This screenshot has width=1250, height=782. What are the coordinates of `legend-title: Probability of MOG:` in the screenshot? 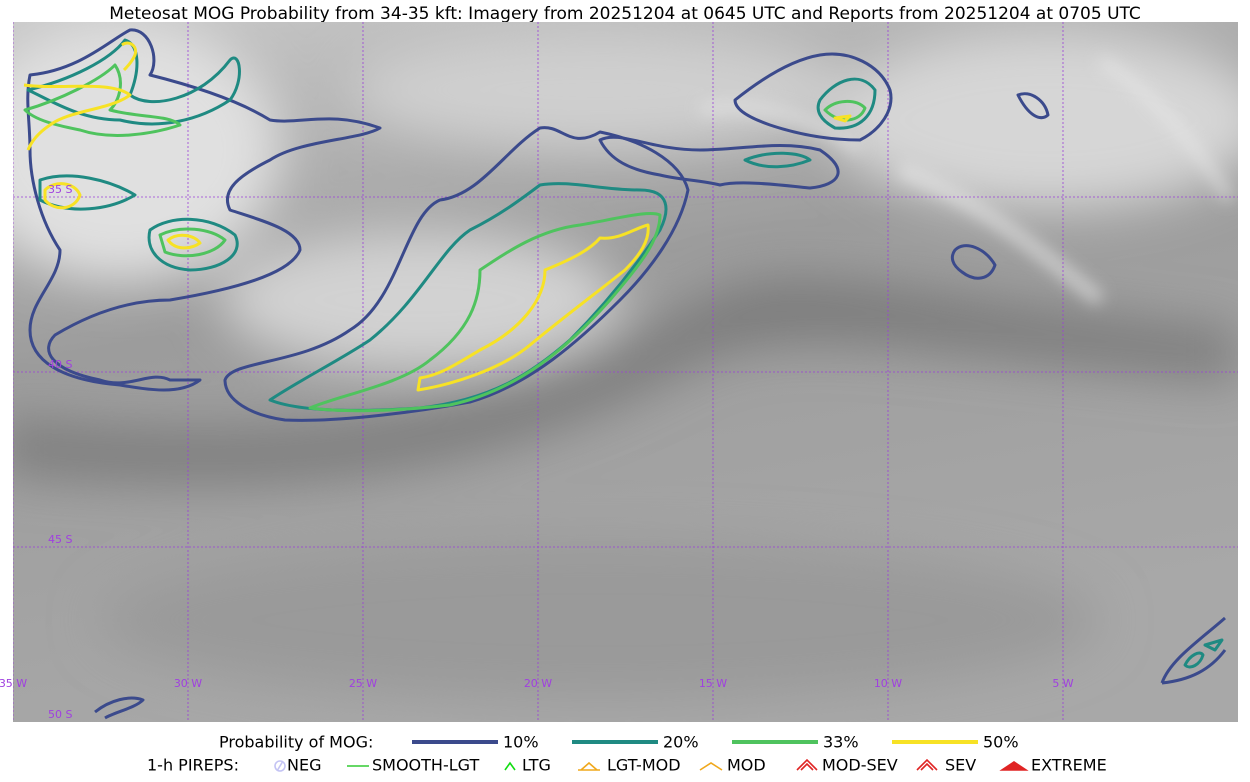 It's located at (296, 742).